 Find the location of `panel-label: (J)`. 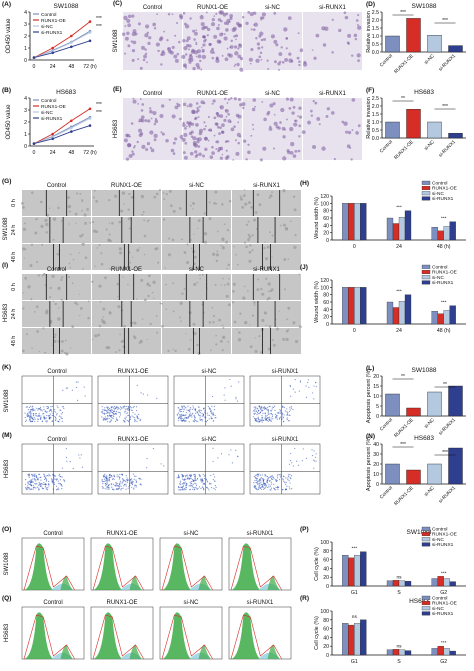

panel-label: (J) is located at coordinates (304, 267).